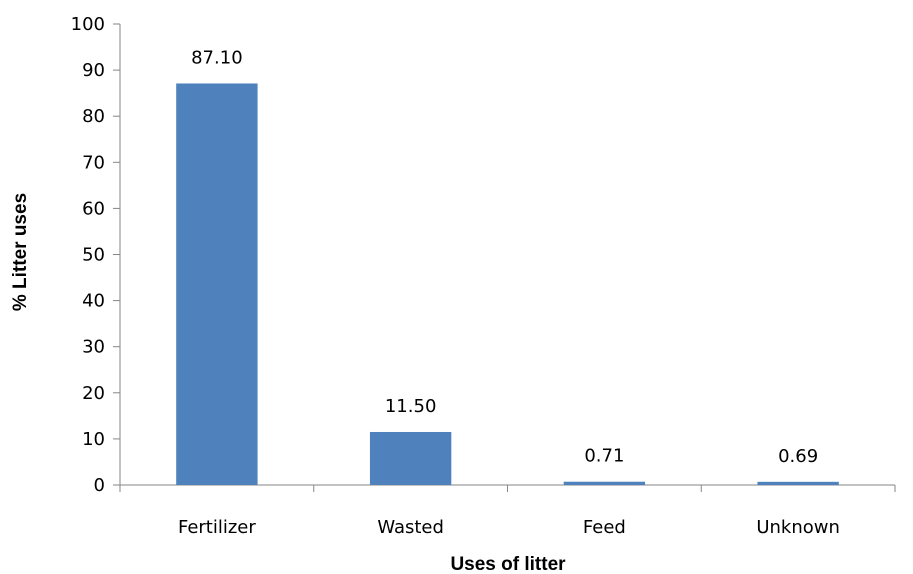  I want to click on y-tick-label: 90, so click(93, 70).